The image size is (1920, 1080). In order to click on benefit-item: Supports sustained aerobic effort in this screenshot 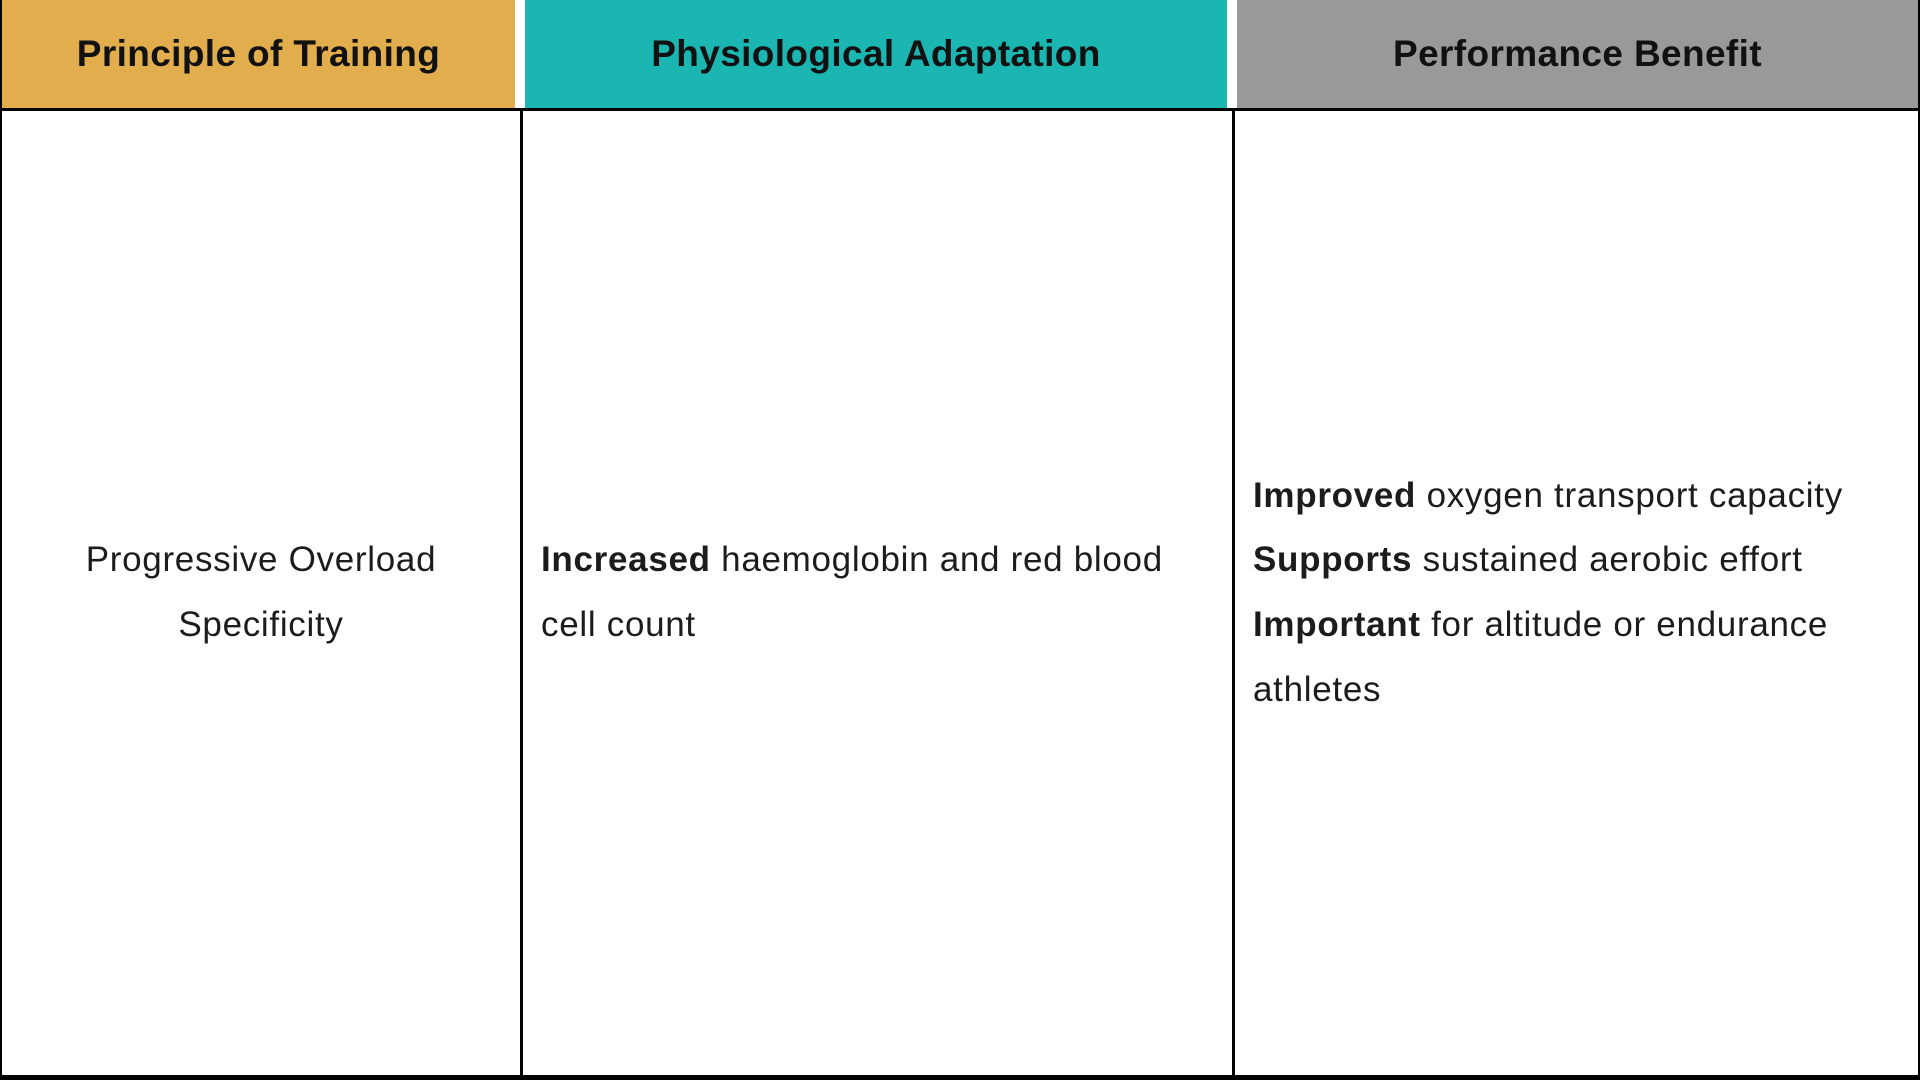, I will do `click(1528, 560)`.